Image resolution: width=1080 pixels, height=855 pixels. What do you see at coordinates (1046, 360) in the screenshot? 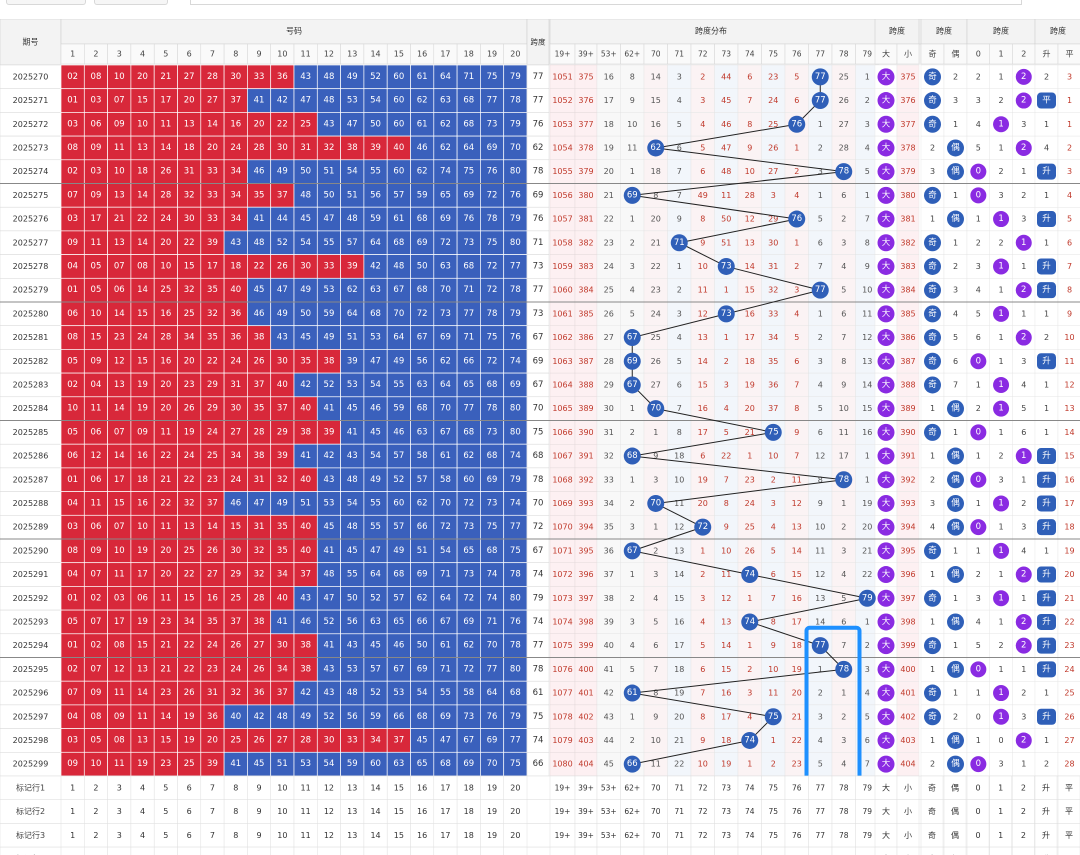
I see `trend-ball-label: 升` at bounding box center [1046, 360].